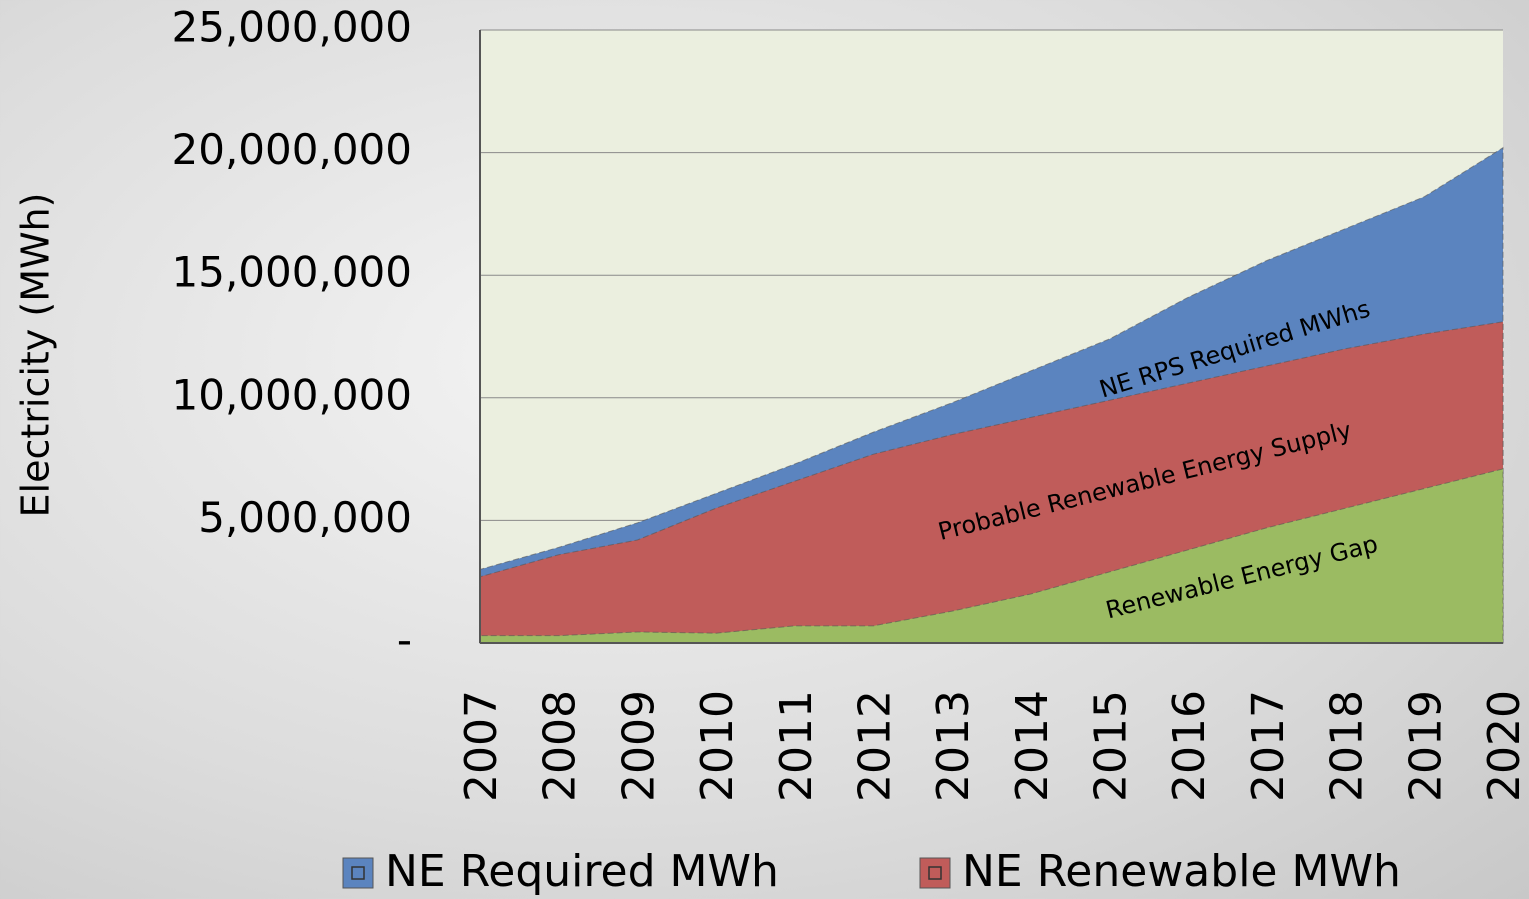  What do you see at coordinates (36, 355) in the screenshot?
I see `y-axis-label: Electricity (MWh)` at bounding box center [36, 355].